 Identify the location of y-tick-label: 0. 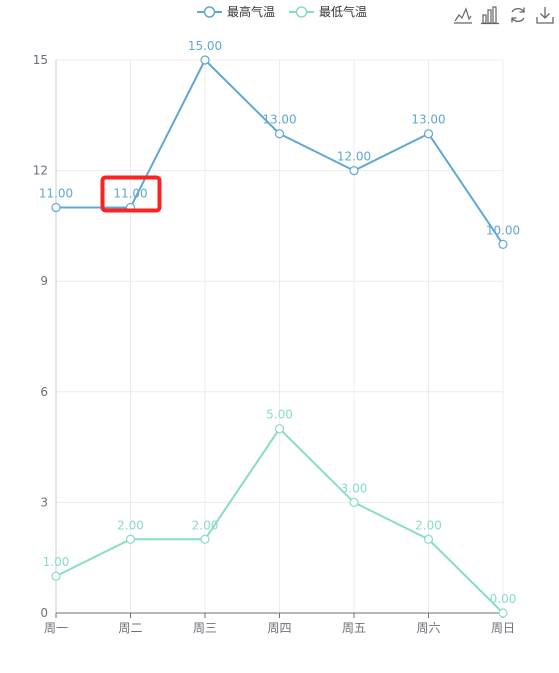
(44, 613).